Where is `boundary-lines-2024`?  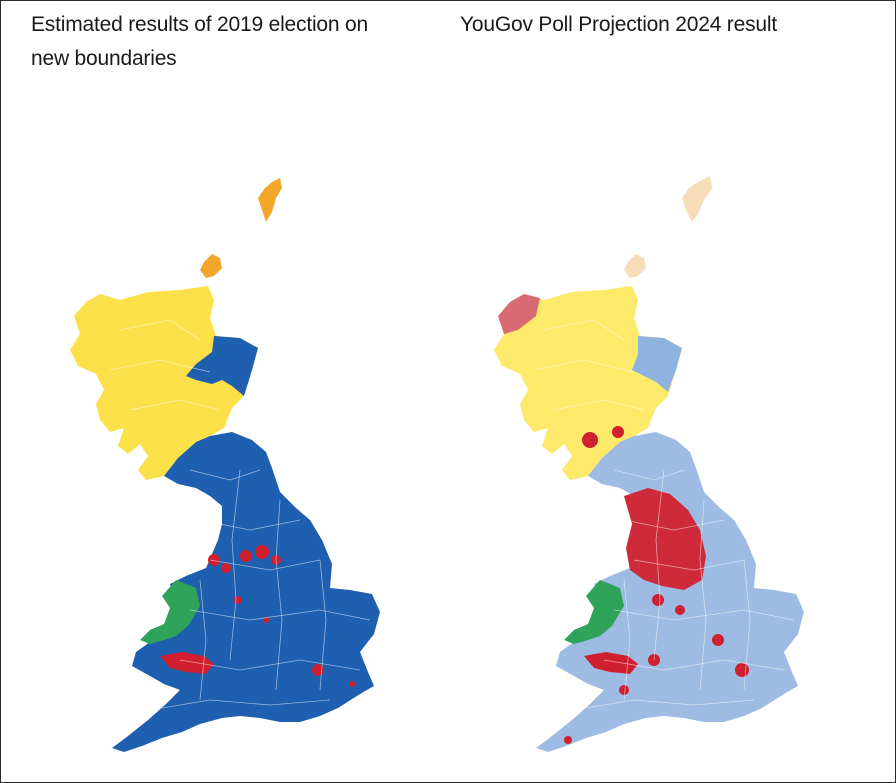
boundary-lines-2024 is located at coordinates (664, 515).